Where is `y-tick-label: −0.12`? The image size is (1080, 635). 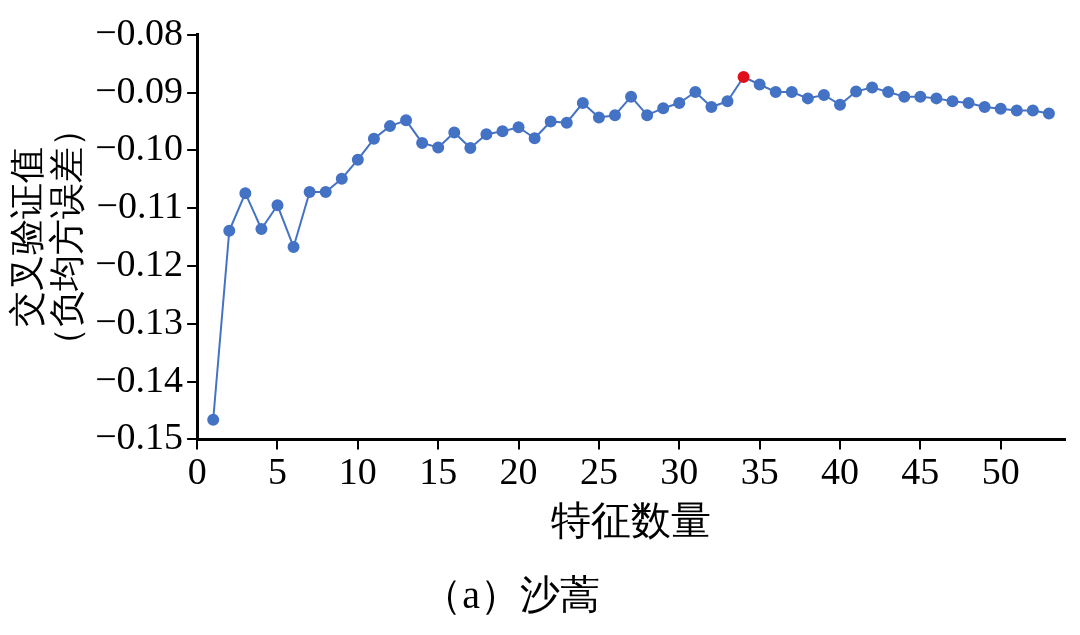
y-tick-label: −0.12 is located at coordinates (139, 262).